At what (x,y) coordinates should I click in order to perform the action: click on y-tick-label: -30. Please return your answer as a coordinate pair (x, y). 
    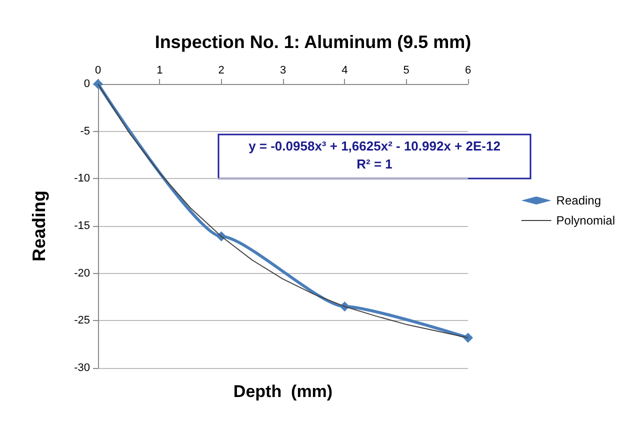
    Looking at the image, I should click on (82, 368).